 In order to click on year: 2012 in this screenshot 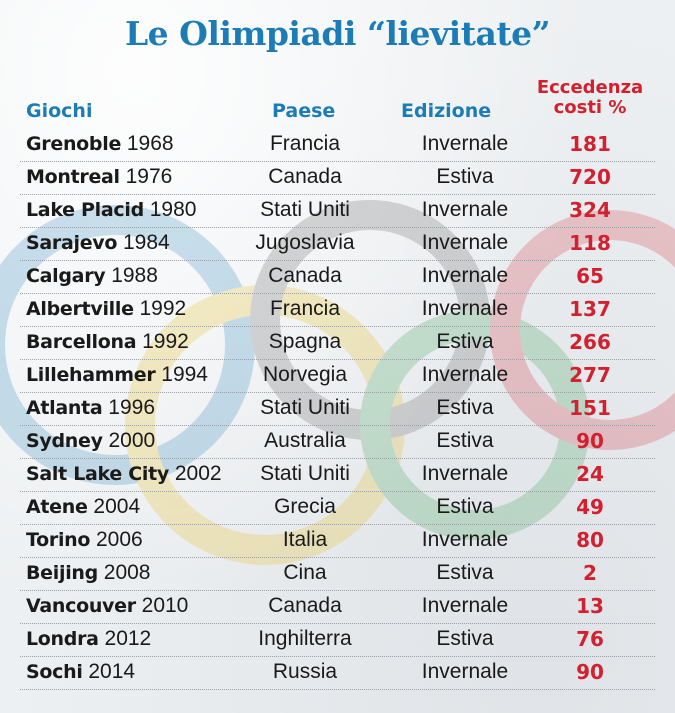, I will do `click(125, 638)`.